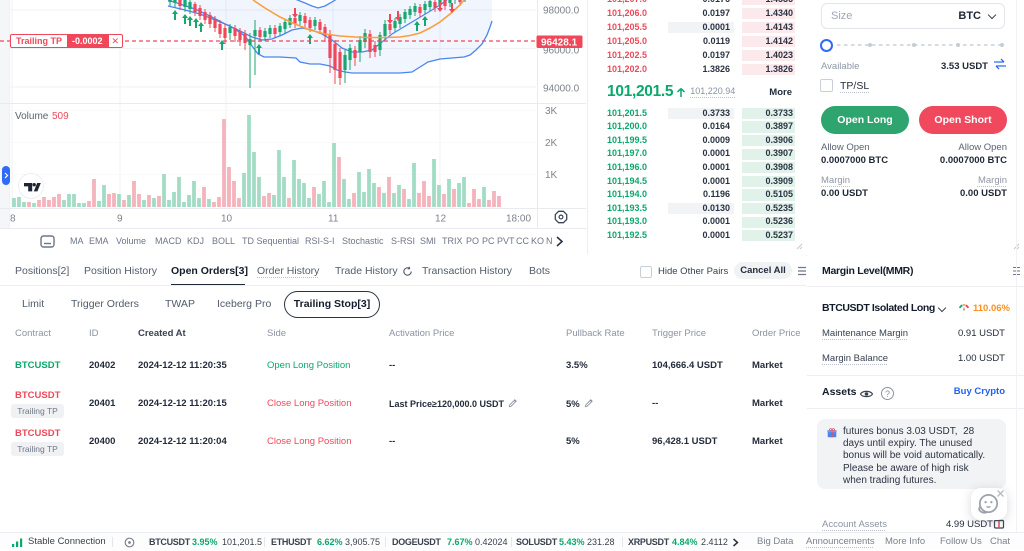  Describe the element at coordinates (561, 51) in the screenshot. I see `svg-text: 96000.0` at that location.